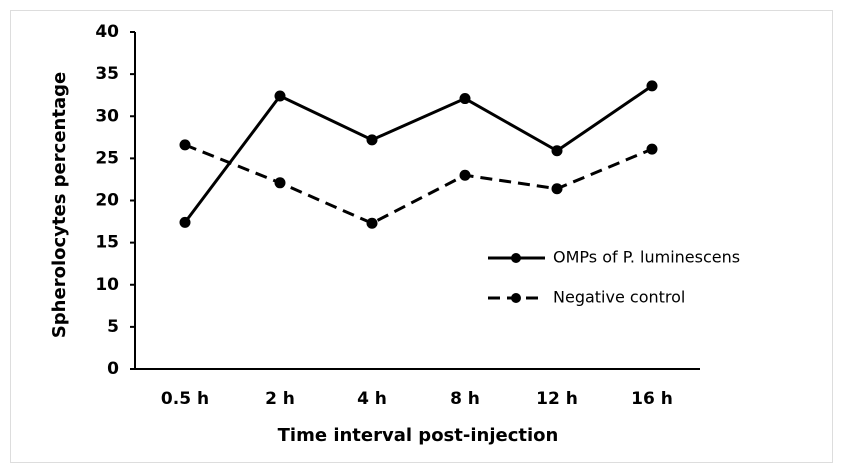 The width and height of the screenshot is (844, 473). Describe the element at coordinates (372, 399) in the screenshot. I see `x-tick-label: 4 h` at that location.